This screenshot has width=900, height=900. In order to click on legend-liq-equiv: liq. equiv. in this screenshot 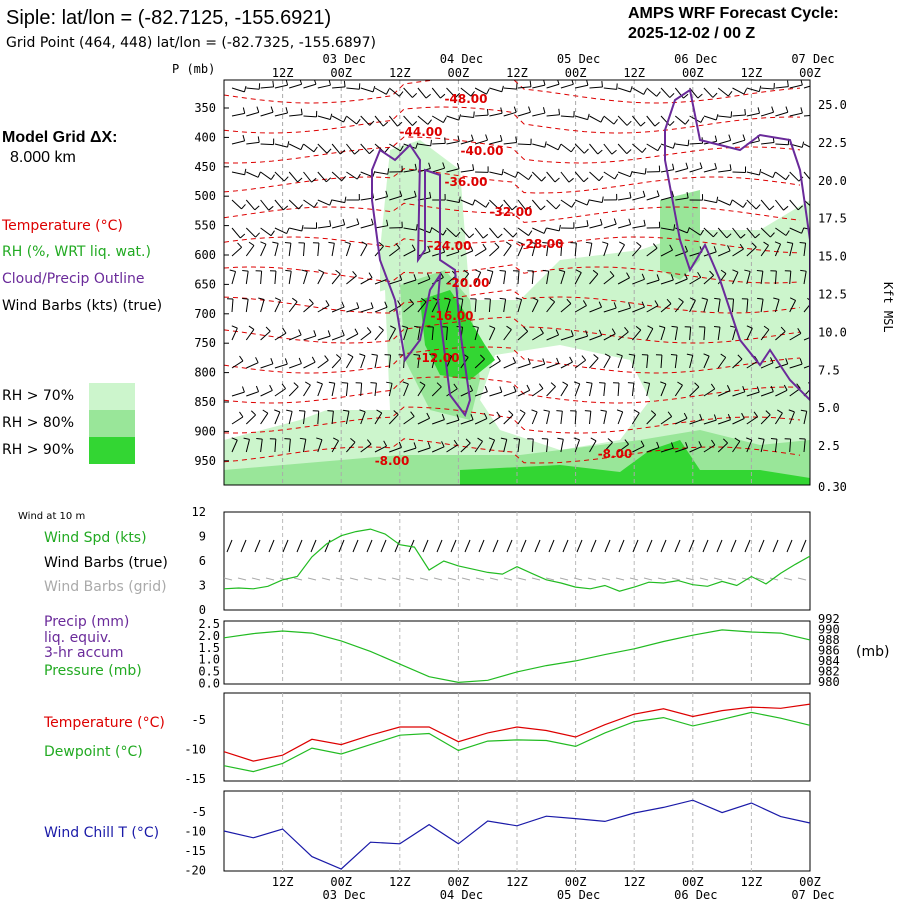, I will do `click(77, 638)`.